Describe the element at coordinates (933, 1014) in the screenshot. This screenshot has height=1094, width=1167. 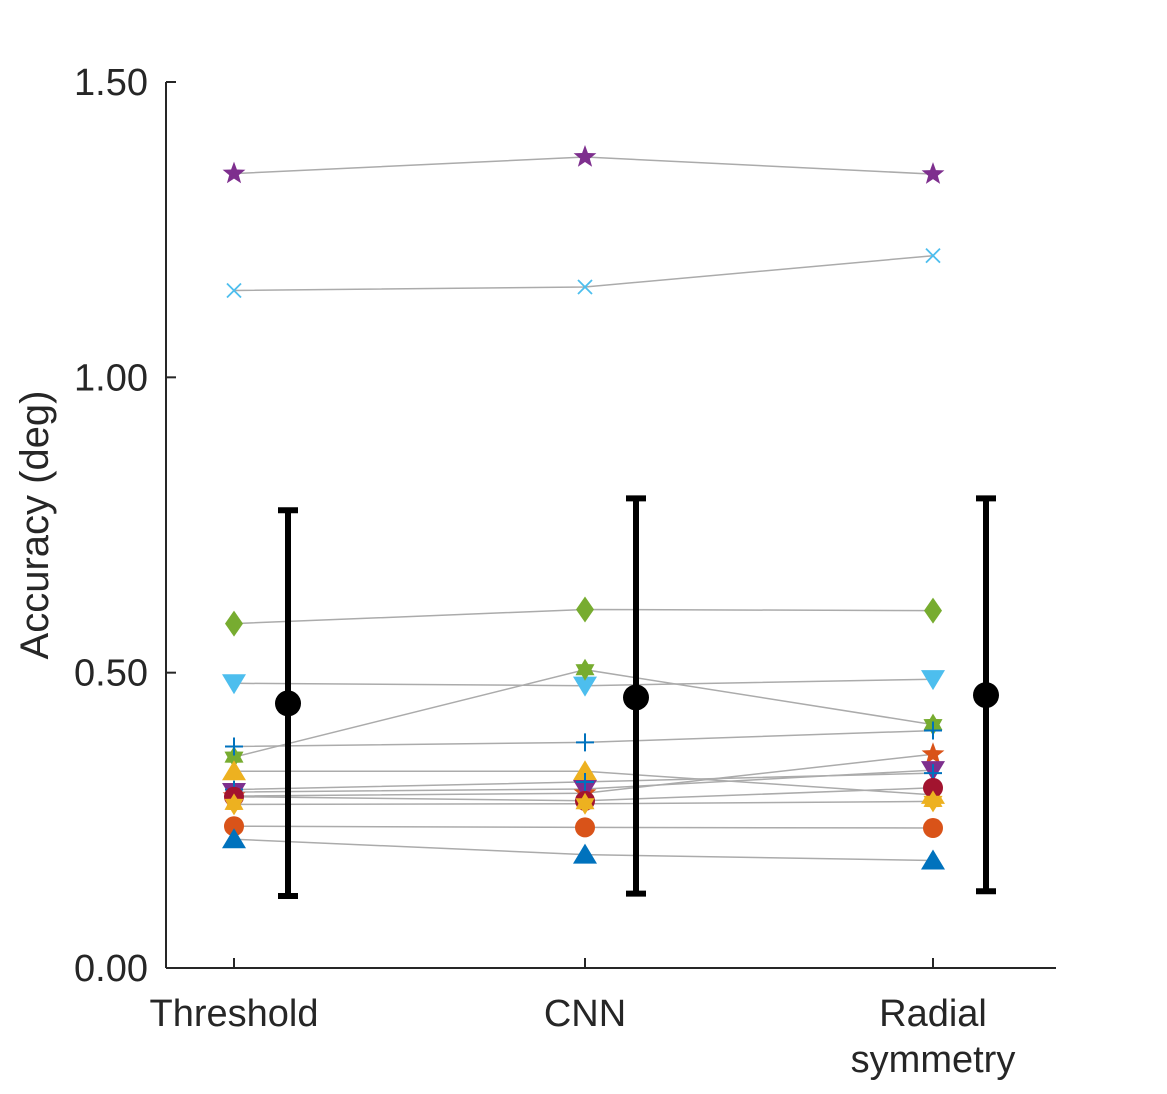
I see `x-tick-label: Radial` at that location.